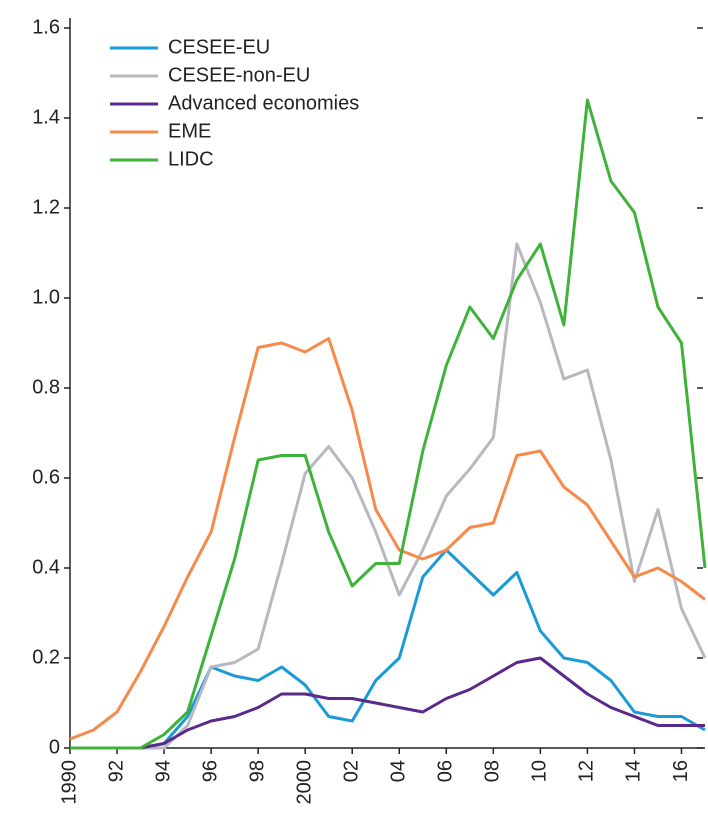  Describe the element at coordinates (46, 297) in the screenshot. I see `y-tick-label: 1.0` at that location.